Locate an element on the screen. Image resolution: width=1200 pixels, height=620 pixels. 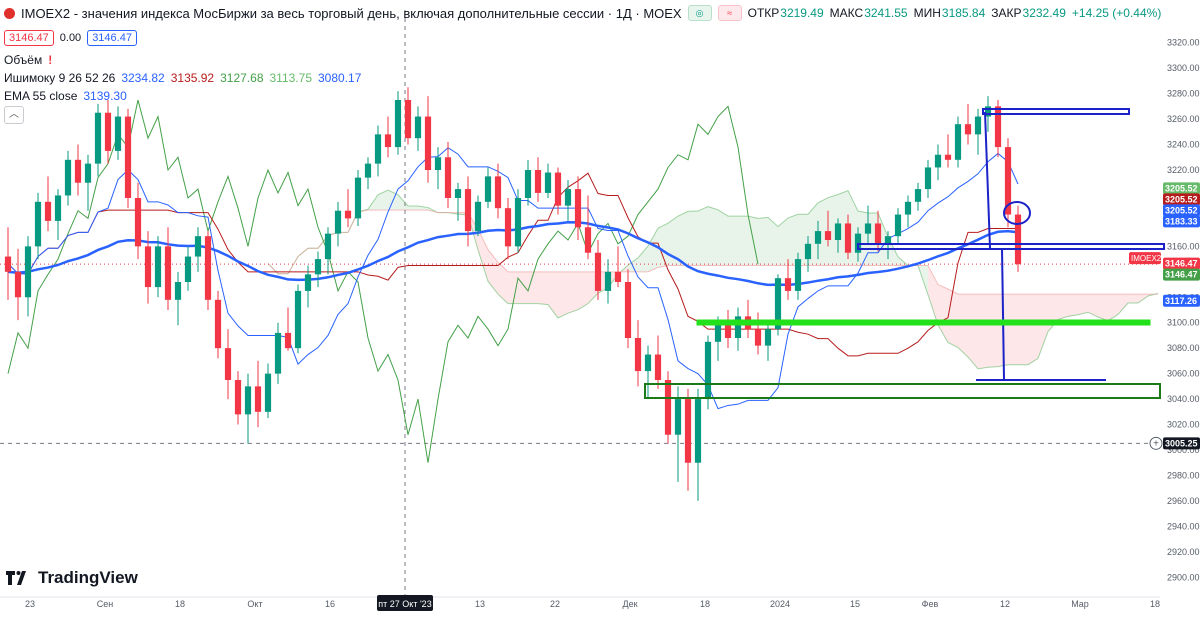
x-tick-label: 12 is located at coordinates (1005, 604).